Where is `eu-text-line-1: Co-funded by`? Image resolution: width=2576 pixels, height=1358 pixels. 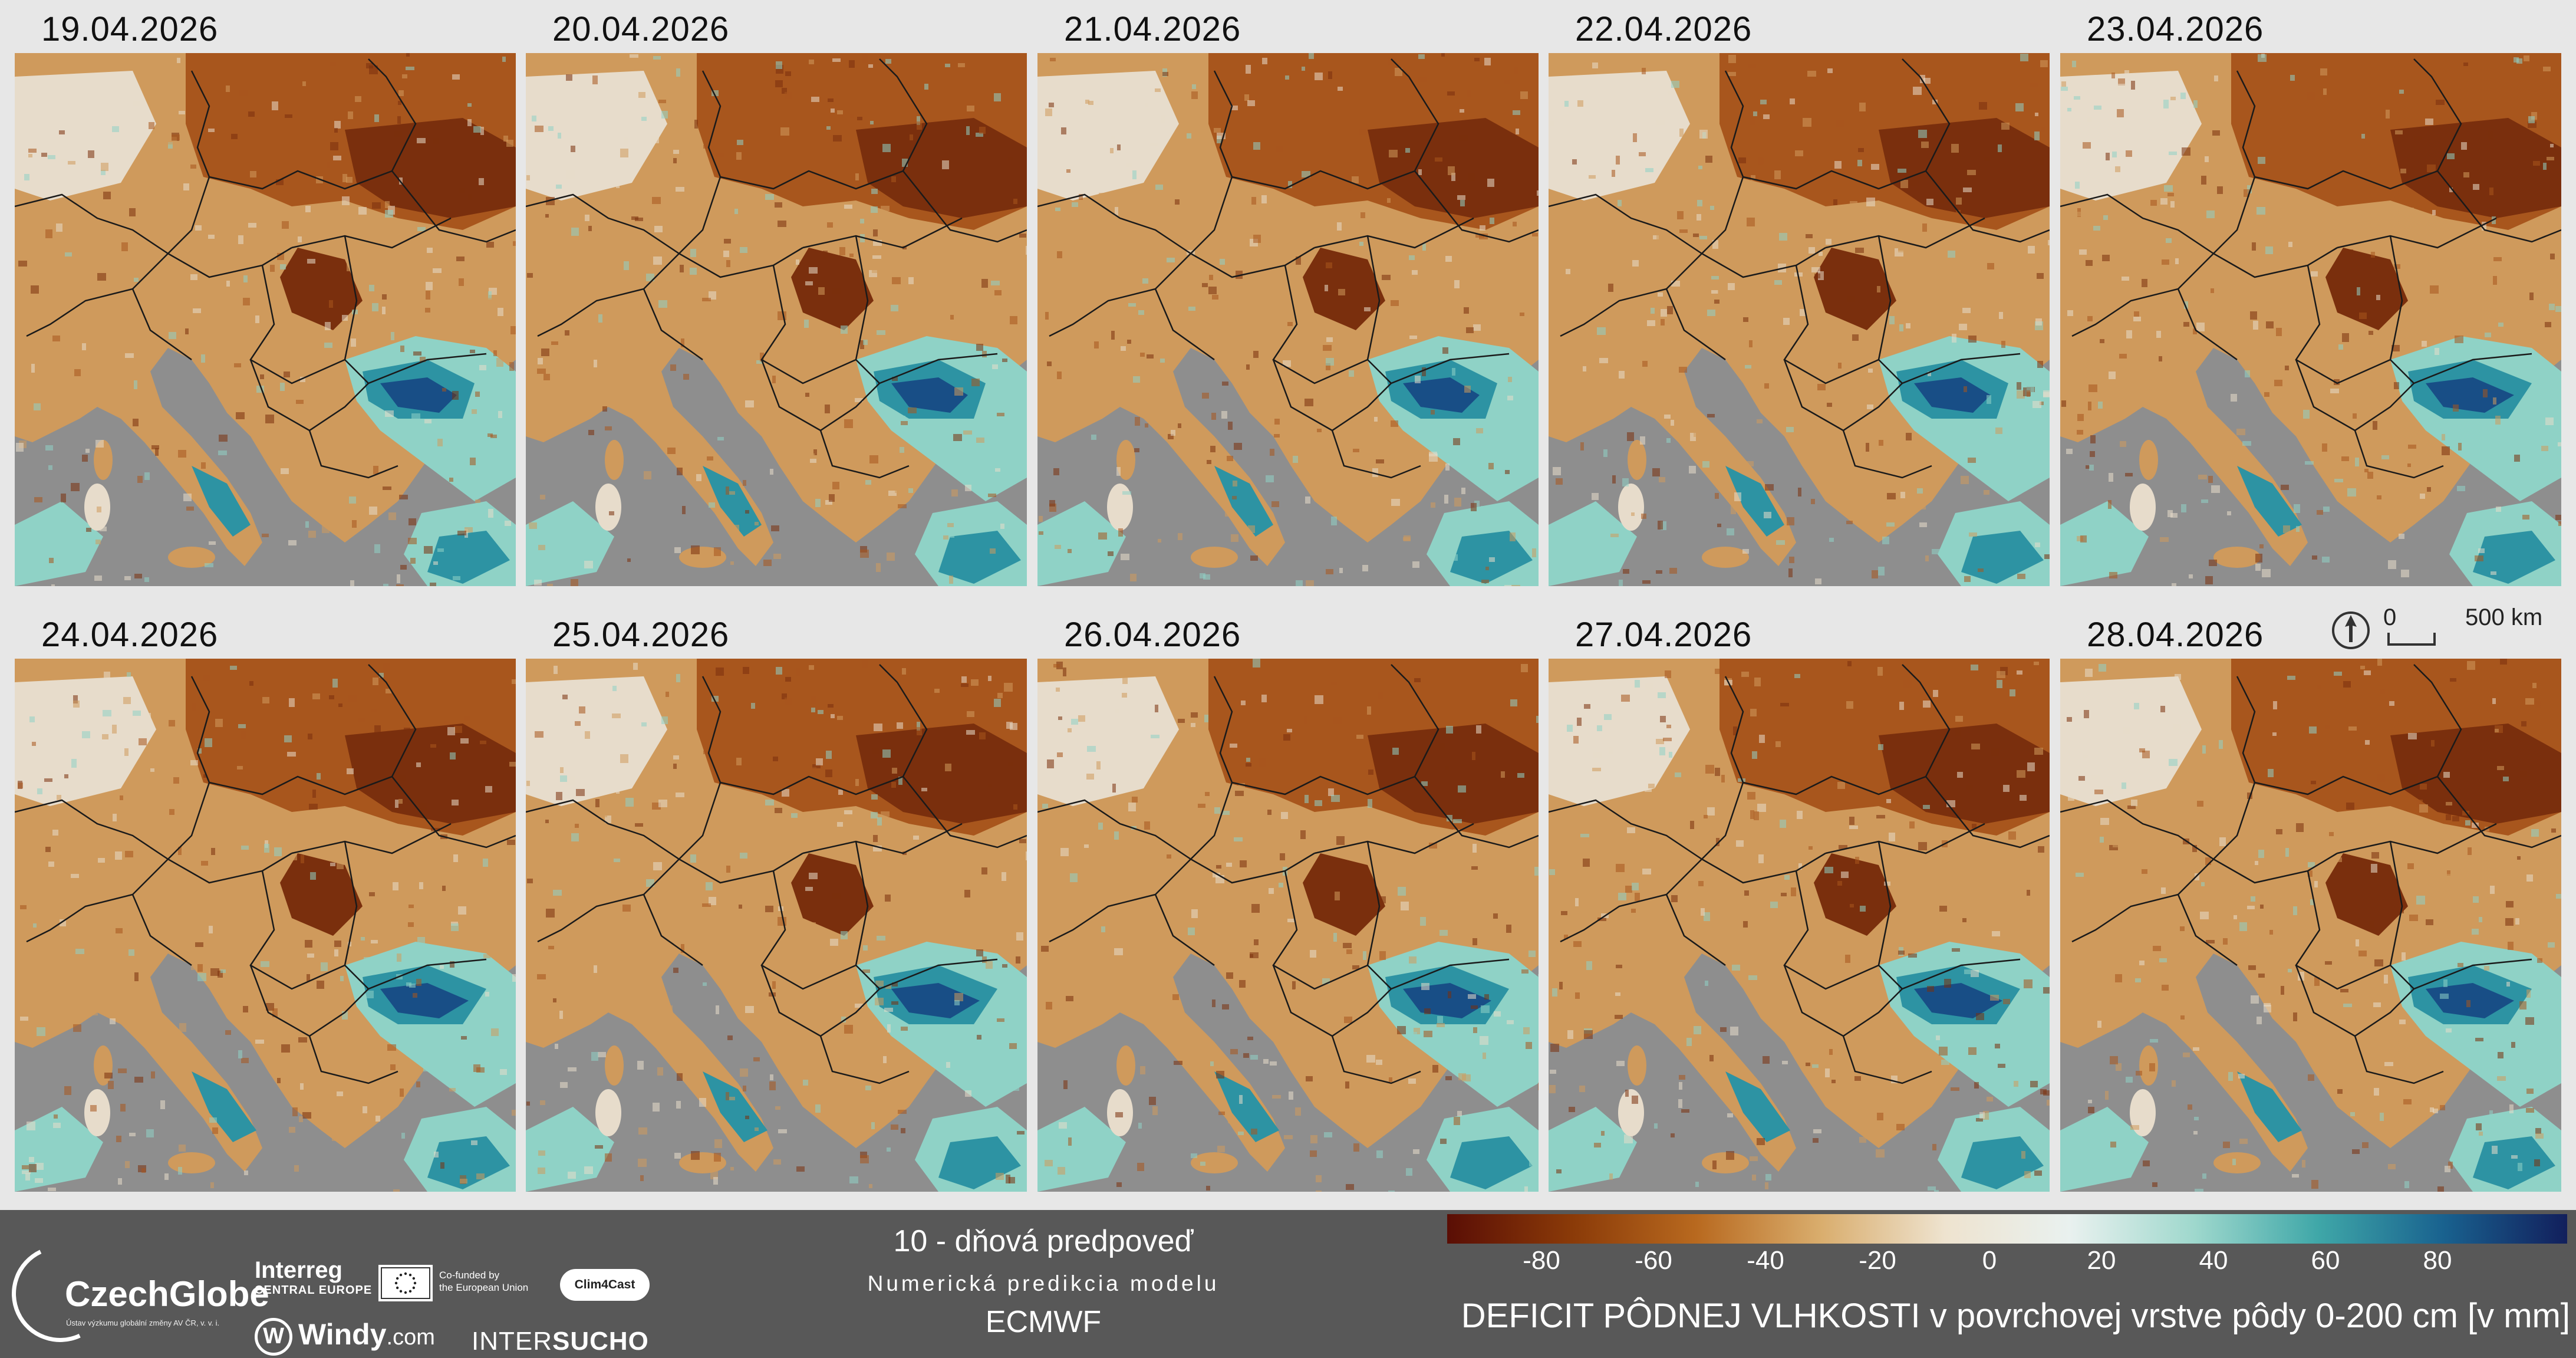
eu-text-line-1: Co-funded by is located at coordinates (469, 1275).